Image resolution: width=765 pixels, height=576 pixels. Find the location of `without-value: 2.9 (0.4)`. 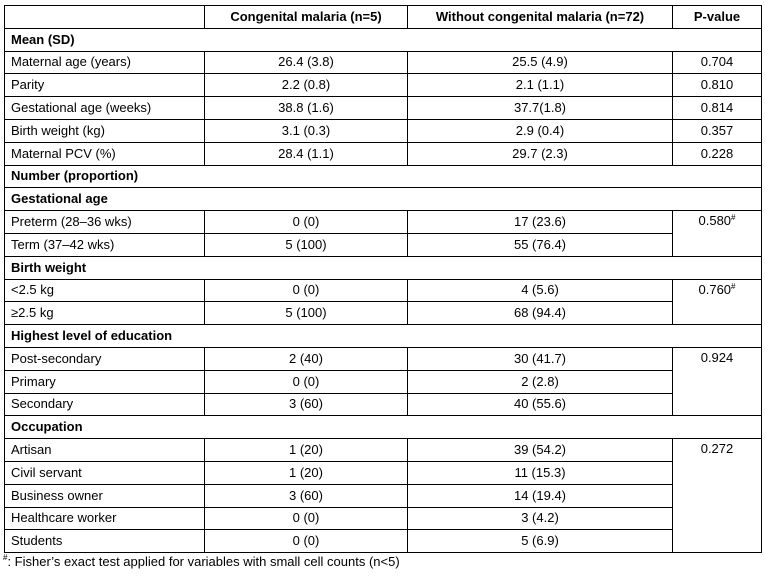

without-value: 2.9 (0.4) is located at coordinates (540, 130).